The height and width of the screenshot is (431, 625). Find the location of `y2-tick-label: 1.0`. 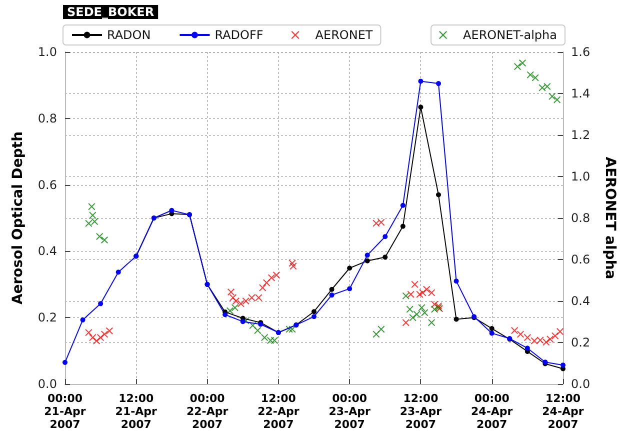

y2-tick-label: 1.0 is located at coordinates (580, 177).